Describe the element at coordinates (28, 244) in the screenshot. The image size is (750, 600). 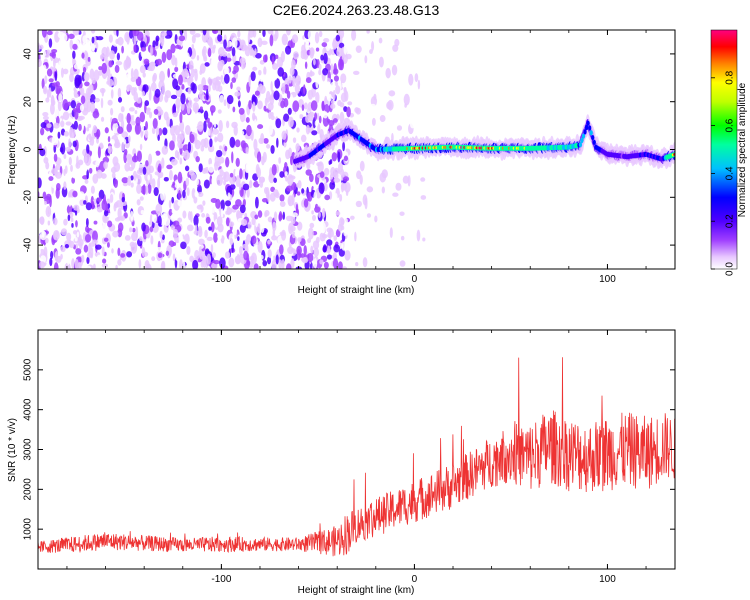
I see `y-tick-label: -40` at that location.